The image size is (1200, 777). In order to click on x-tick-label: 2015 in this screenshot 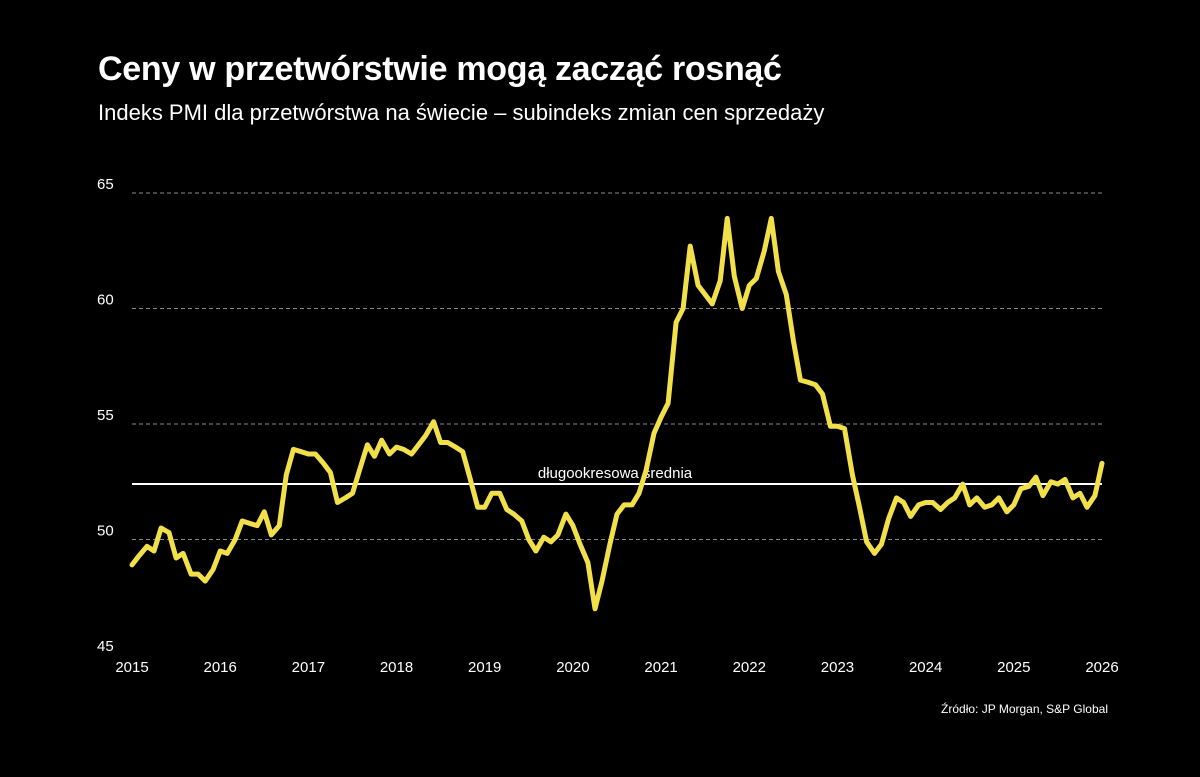, I will do `click(131, 667)`.